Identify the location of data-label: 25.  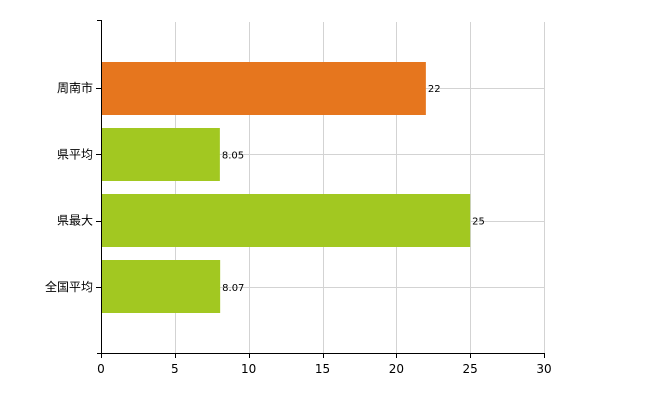
(478, 222).